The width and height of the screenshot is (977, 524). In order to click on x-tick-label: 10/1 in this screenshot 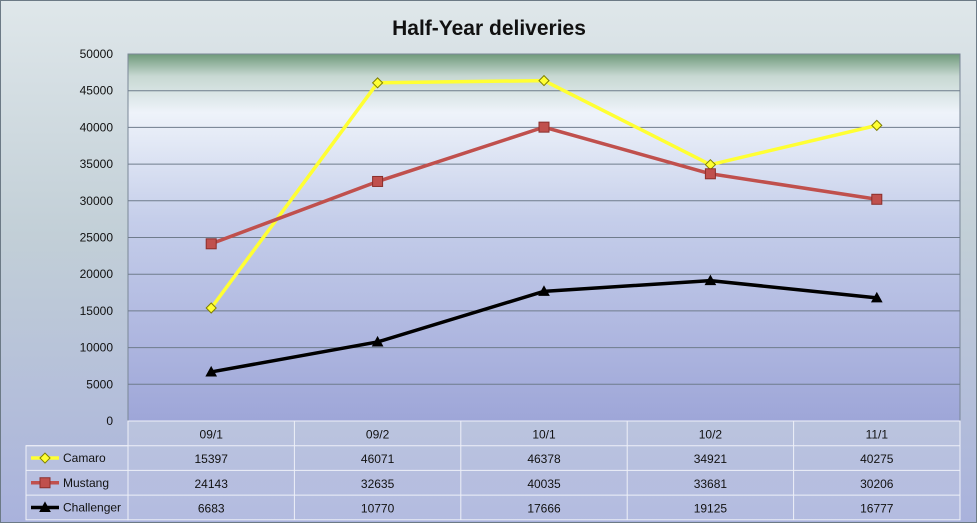, I will do `click(544, 434)`.